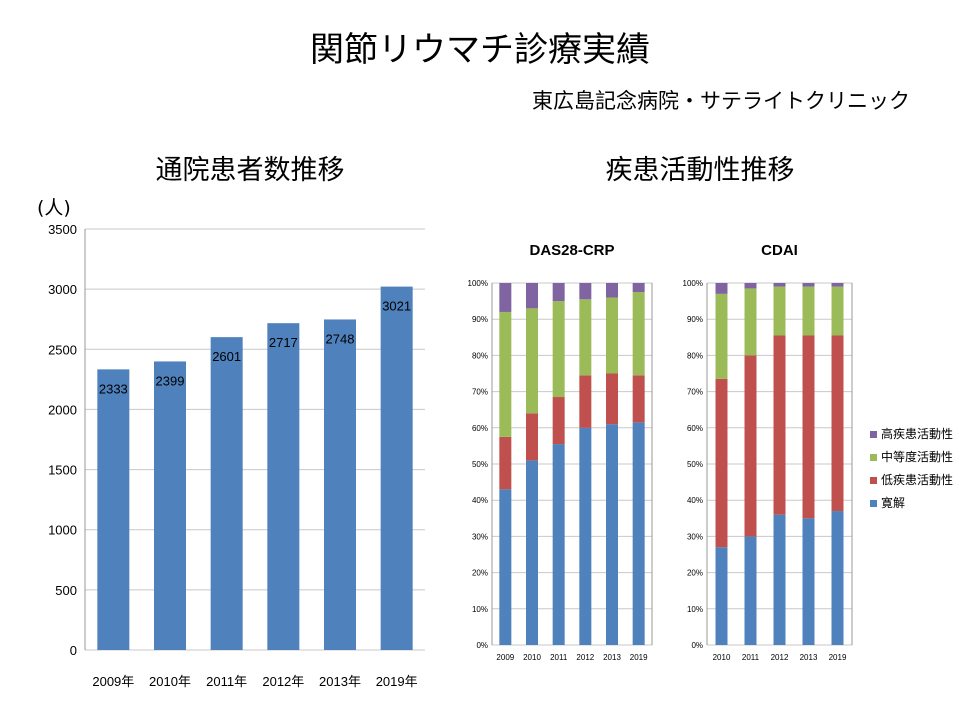  I want to click on y-tick-label: 0, so click(73, 650).